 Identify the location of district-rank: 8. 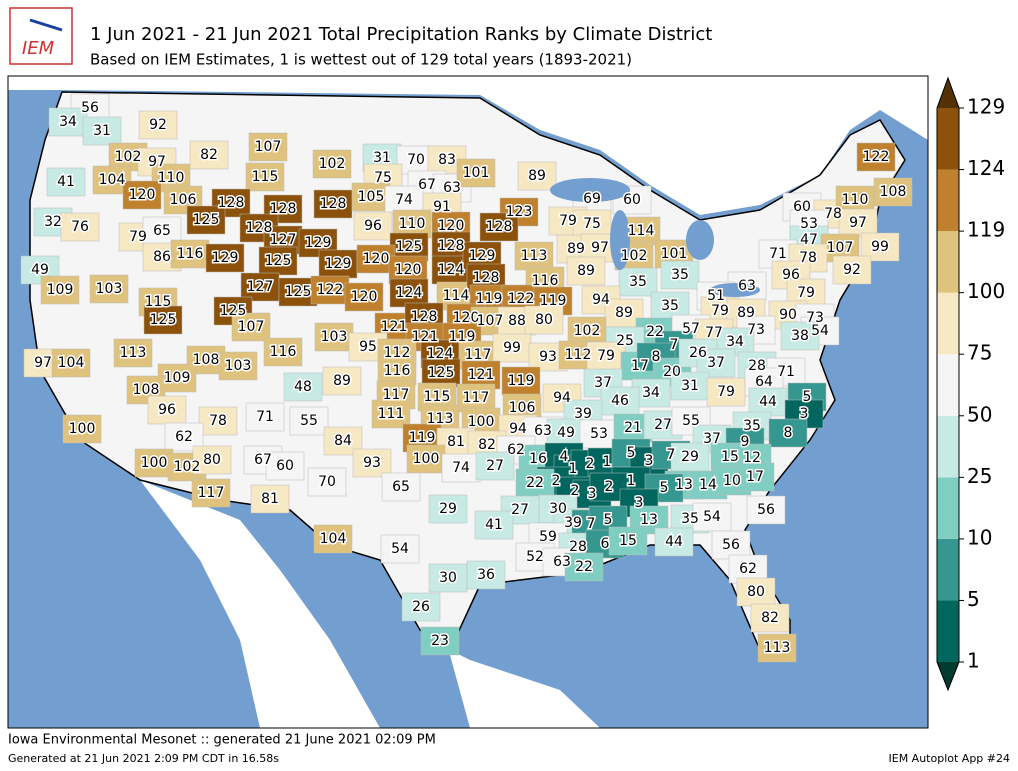
(656, 357).